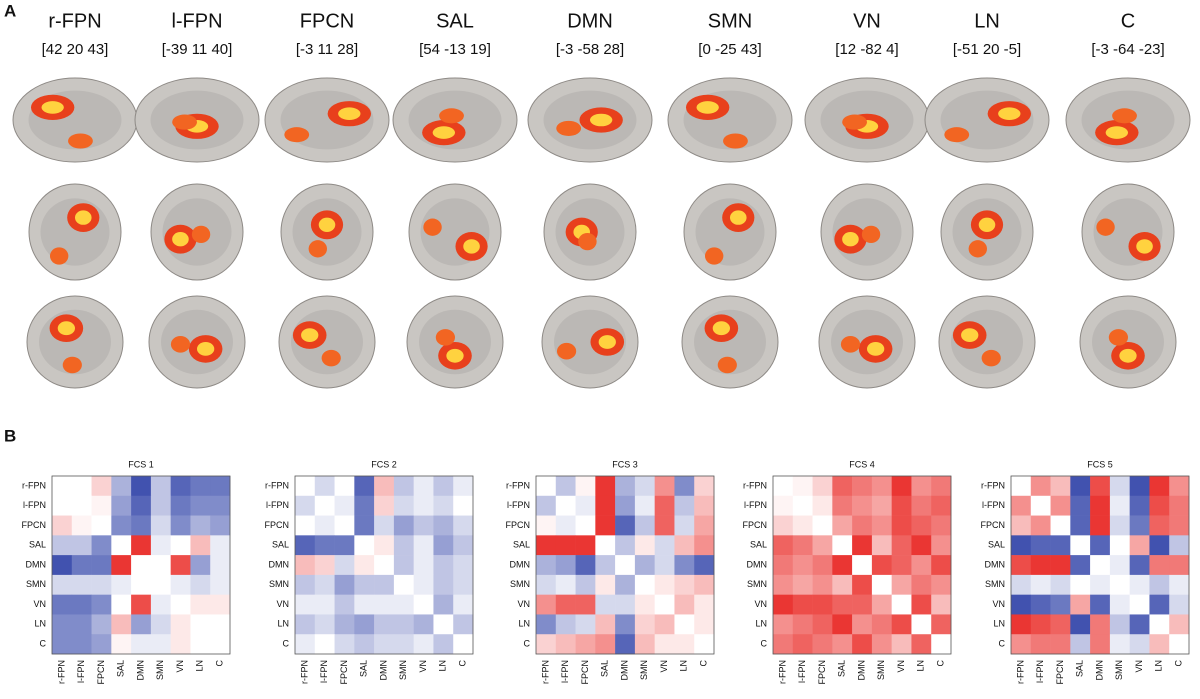 The height and width of the screenshot is (699, 1200). I want to click on activation, so click(871, 234).